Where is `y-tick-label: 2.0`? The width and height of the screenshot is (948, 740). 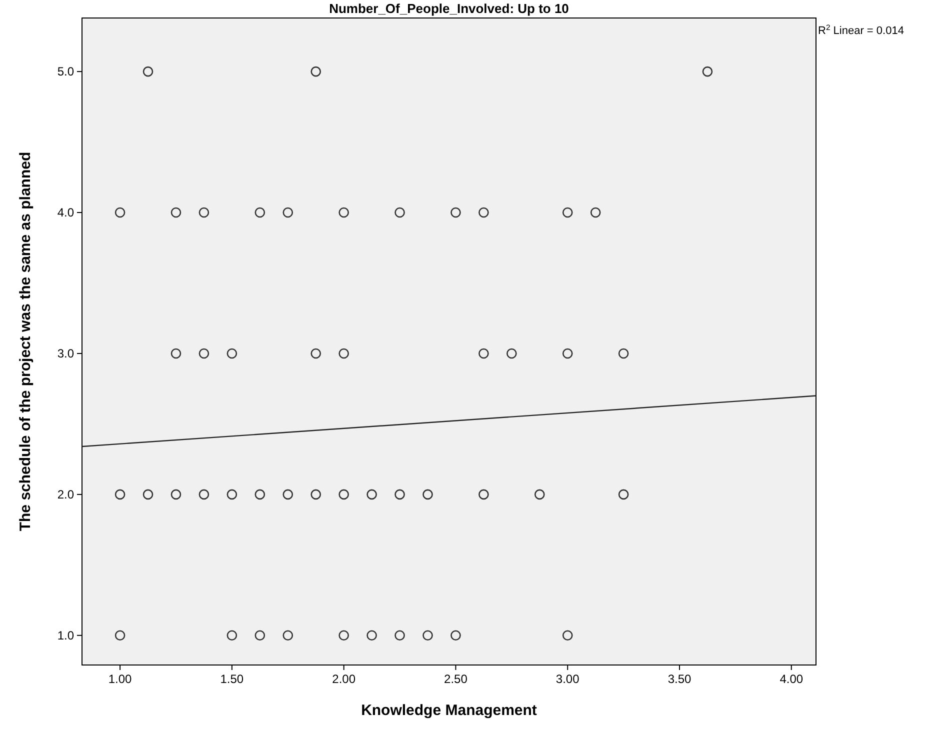 y-tick-label: 2.0 is located at coordinates (65, 494).